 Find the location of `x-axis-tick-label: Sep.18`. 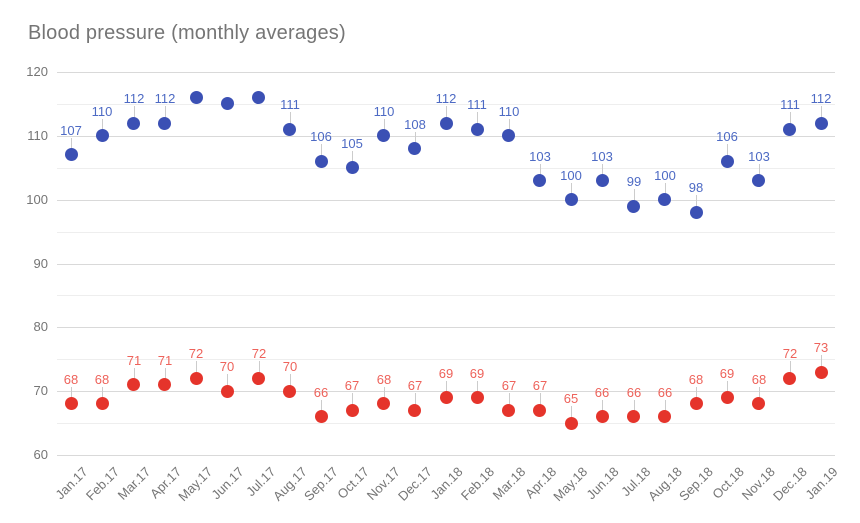

x-axis-tick-label: Sep.18 is located at coordinates (695, 484).